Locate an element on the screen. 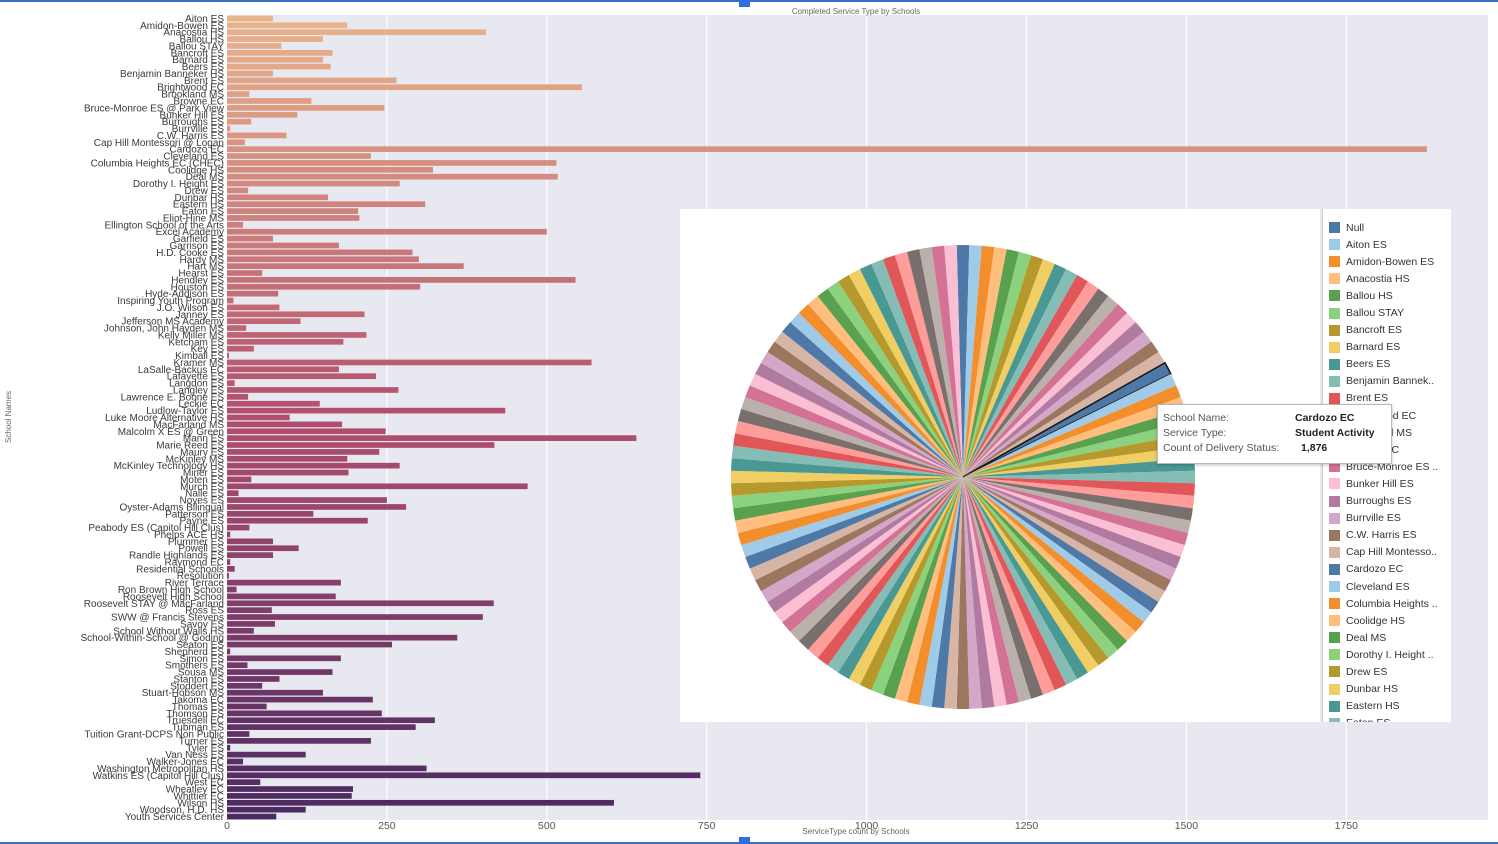 This screenshot has width=1498, height=844. legend-item: Aiton ES is located at coordinates (1383, 244).